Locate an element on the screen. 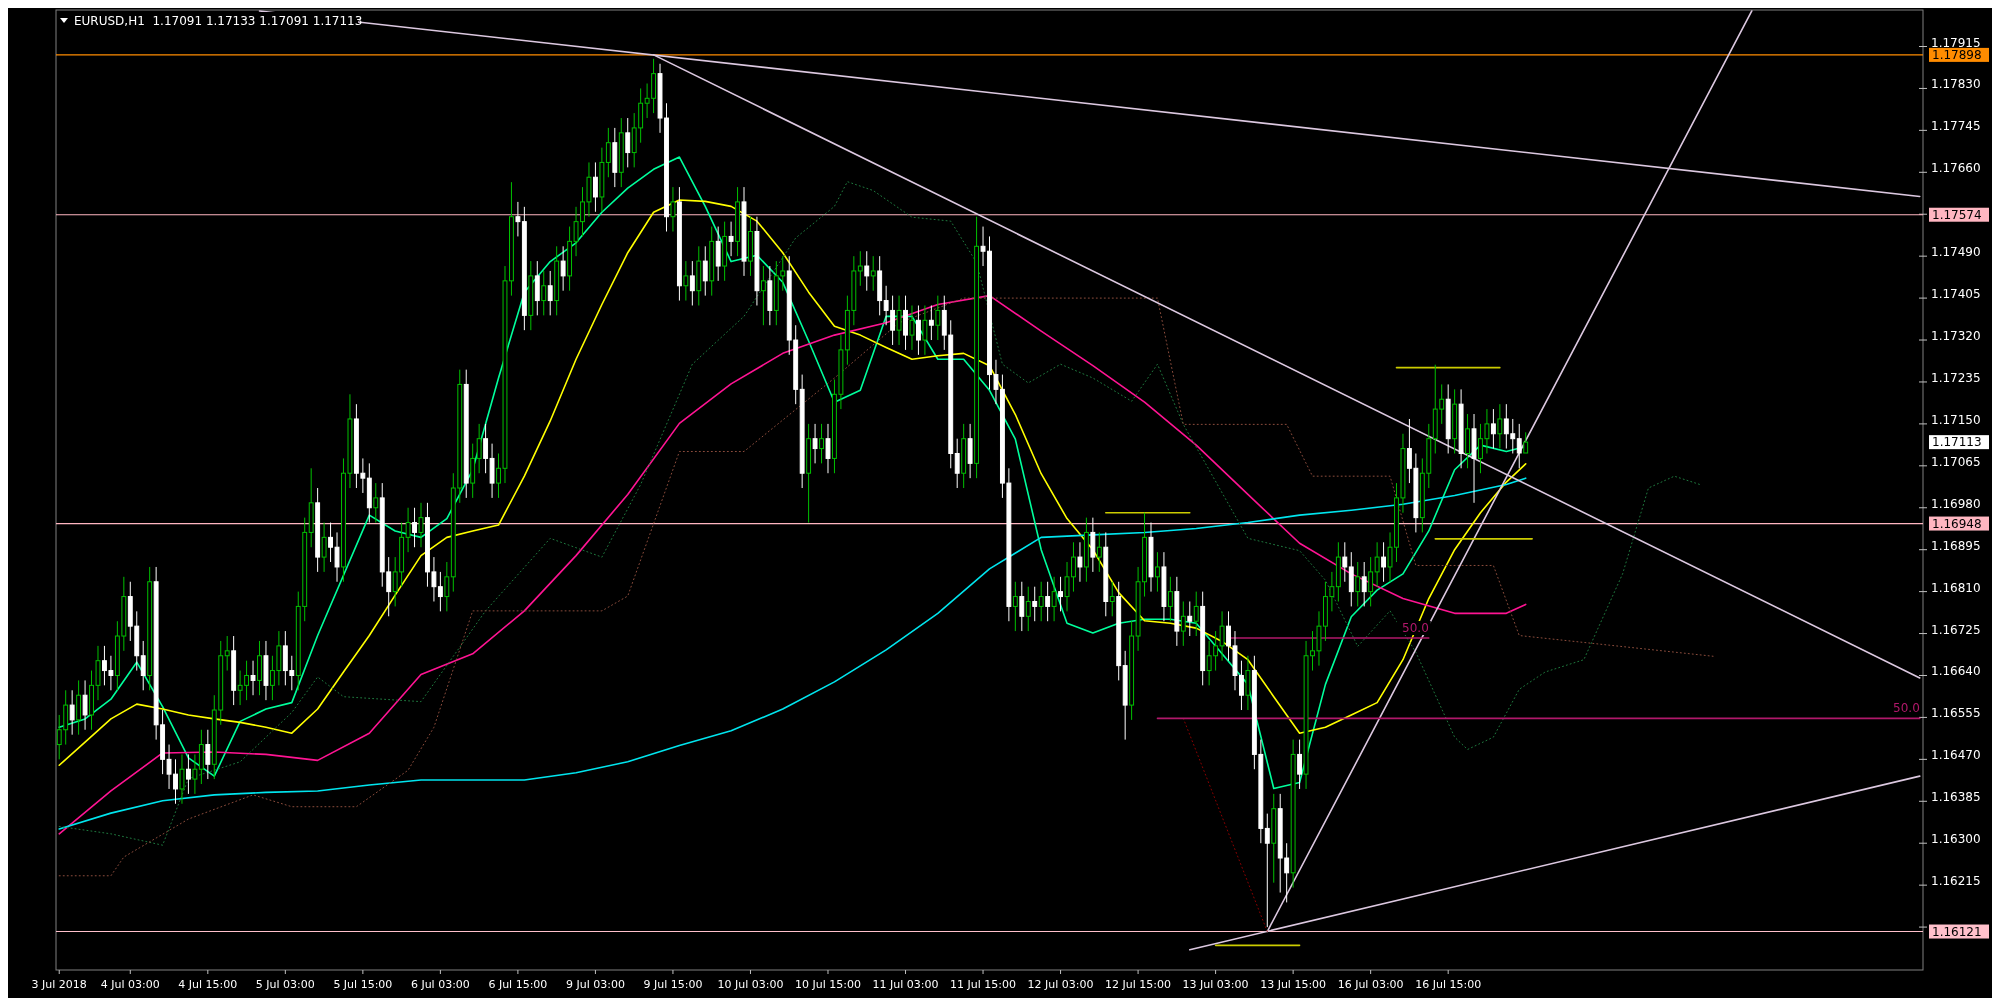 This screenshot has width=2000, height=1008. y-tick-label: 1.17745 is located at coordinates (1956, 126).